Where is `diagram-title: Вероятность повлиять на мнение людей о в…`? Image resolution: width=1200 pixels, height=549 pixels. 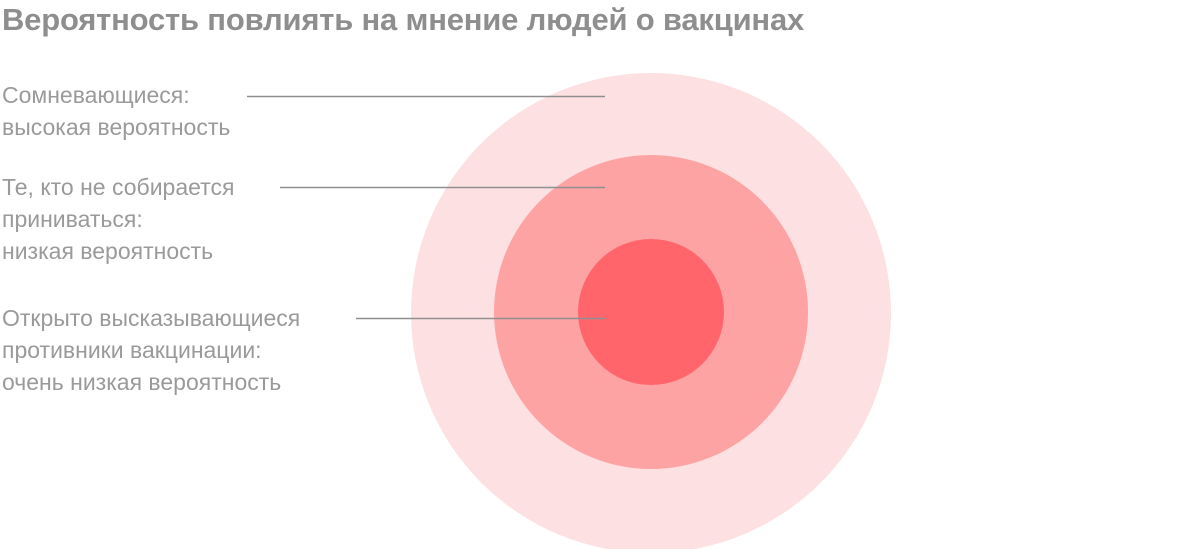
diagram-title: Вероятность повлиять на мнение людей о в… is located at coordinates (403, 19).